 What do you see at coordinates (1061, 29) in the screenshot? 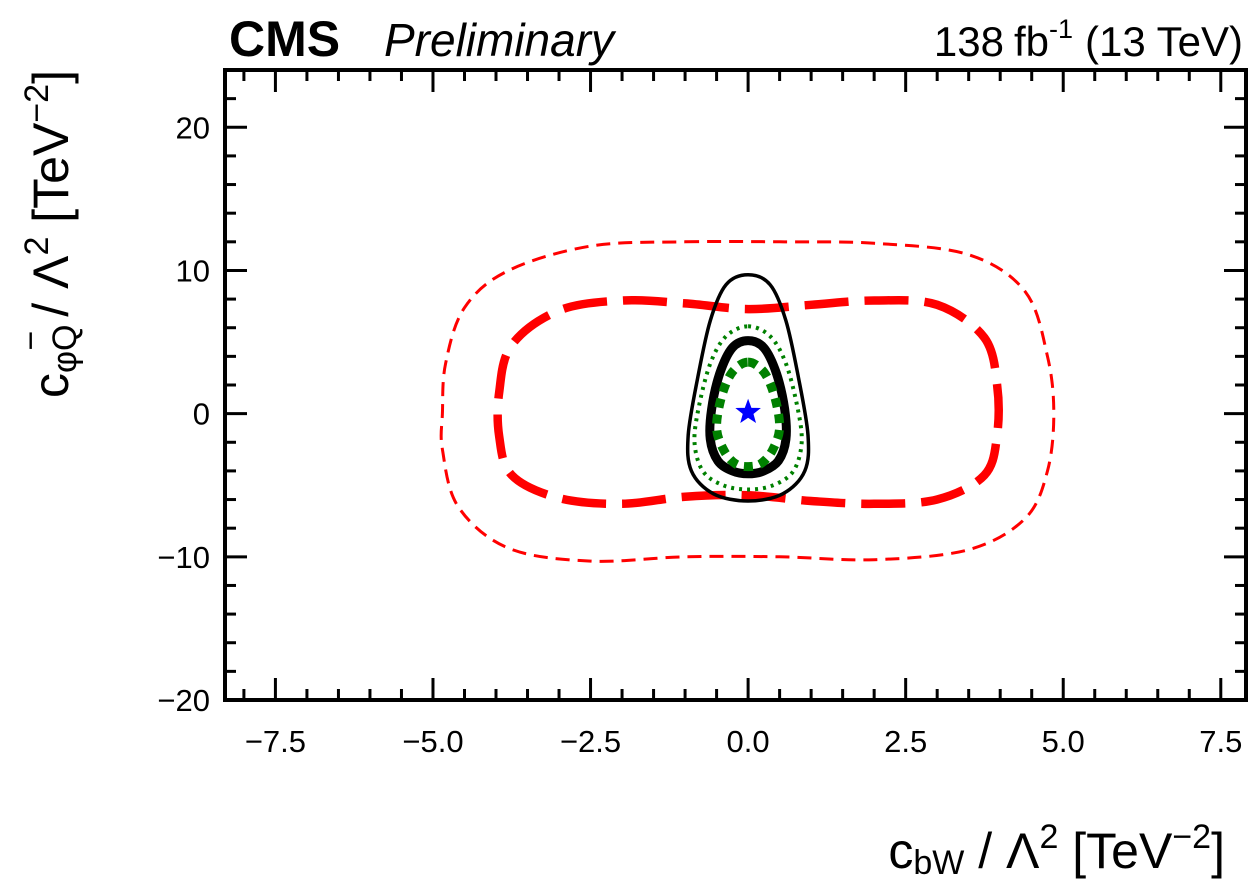
I see `lumi-exponent: -1` at bounding box center [1061, 29].